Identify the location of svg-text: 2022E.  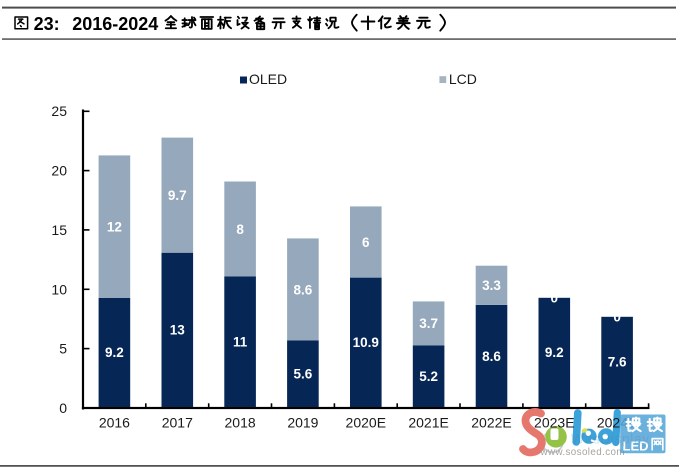
(491, 422).